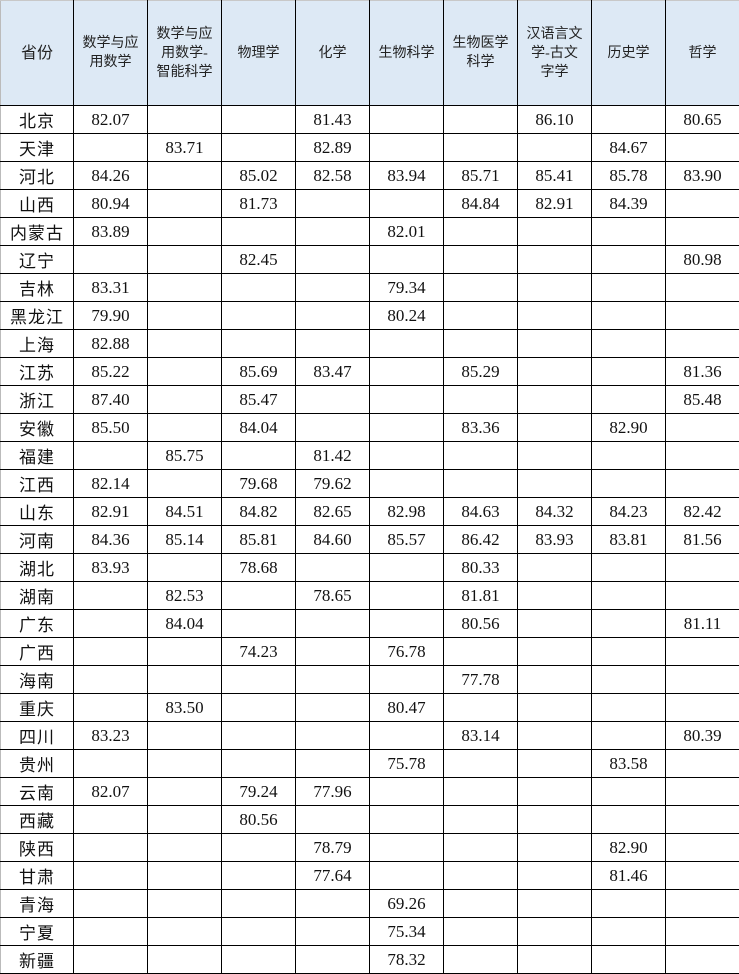 Image resolution: width=739 pixels, height=974 pixels. What do you see at coordinates (37, 175) in the screenshot?
I see `province-cell: 河北` at bounding box center [37, 175].